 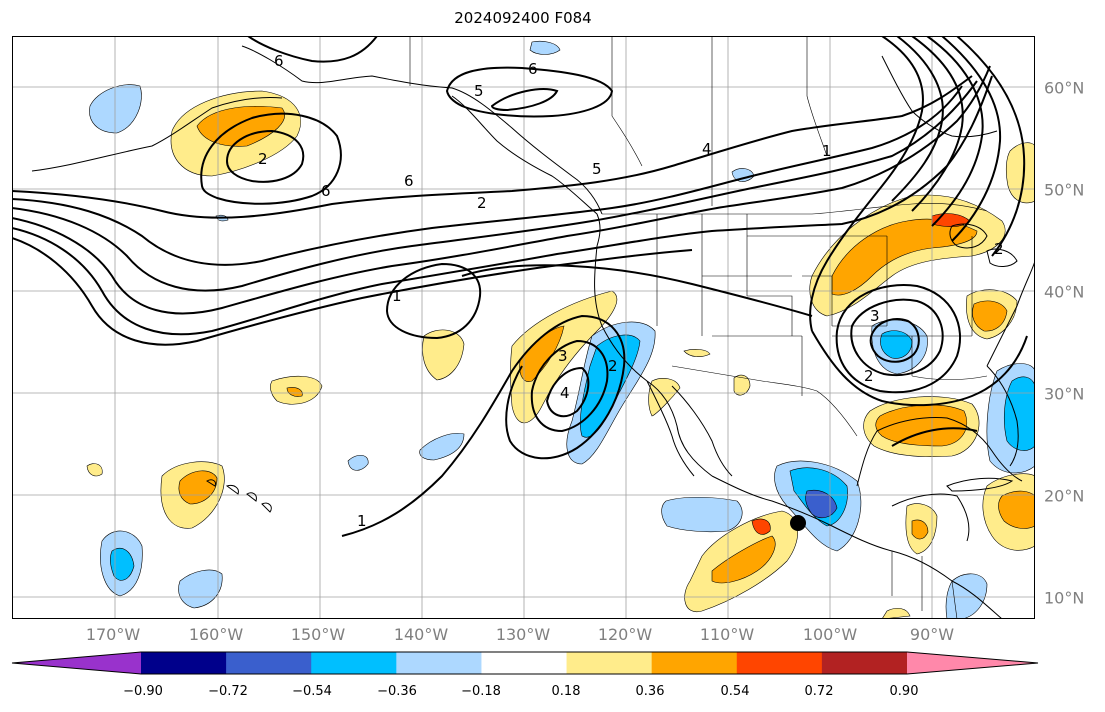 I want to click on west-us-coast, so click(x=653, y=361).